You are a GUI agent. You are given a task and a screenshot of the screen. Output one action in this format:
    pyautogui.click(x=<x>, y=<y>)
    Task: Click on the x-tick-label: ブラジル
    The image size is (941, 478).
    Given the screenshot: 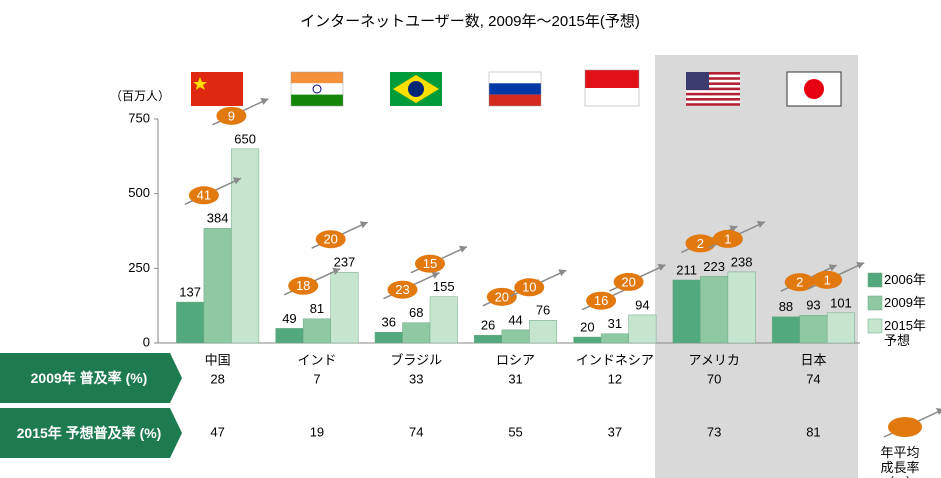 What is the action you would take?
    pyautogui.click(x=416, y=359)
    